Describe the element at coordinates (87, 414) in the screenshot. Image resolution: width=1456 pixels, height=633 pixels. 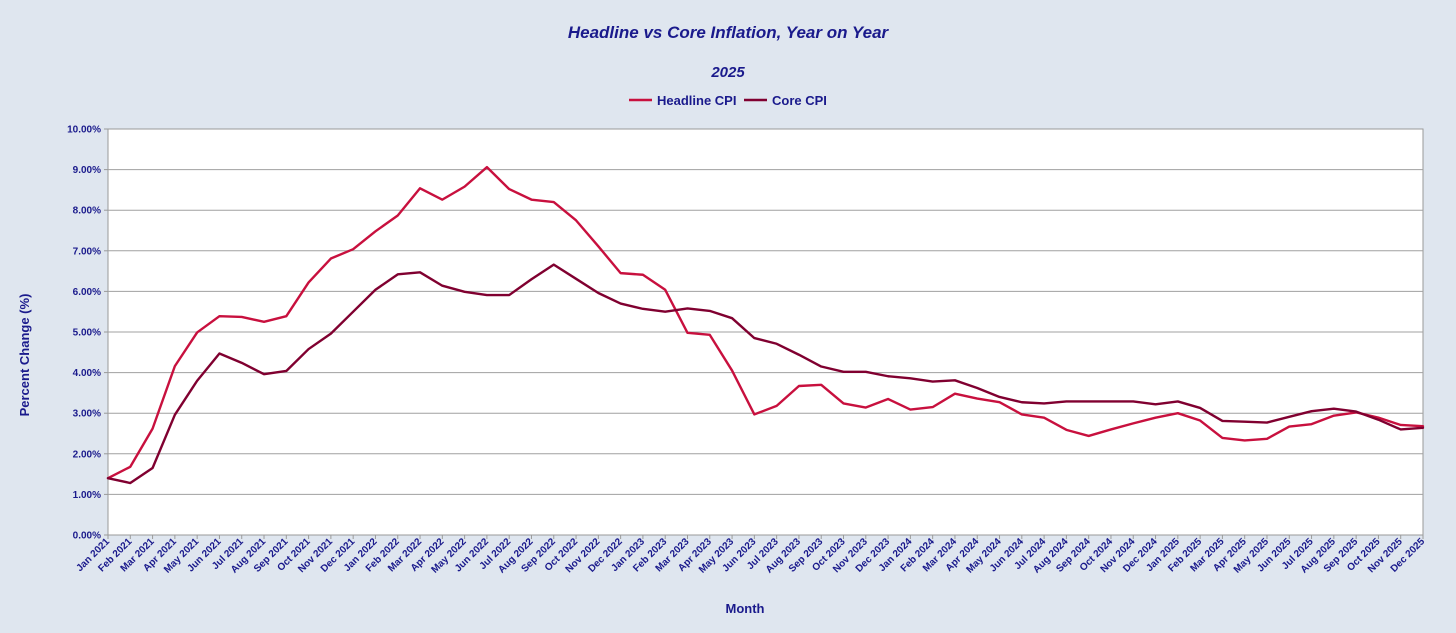
I see `y-tick-label: 3.00%` at that location.